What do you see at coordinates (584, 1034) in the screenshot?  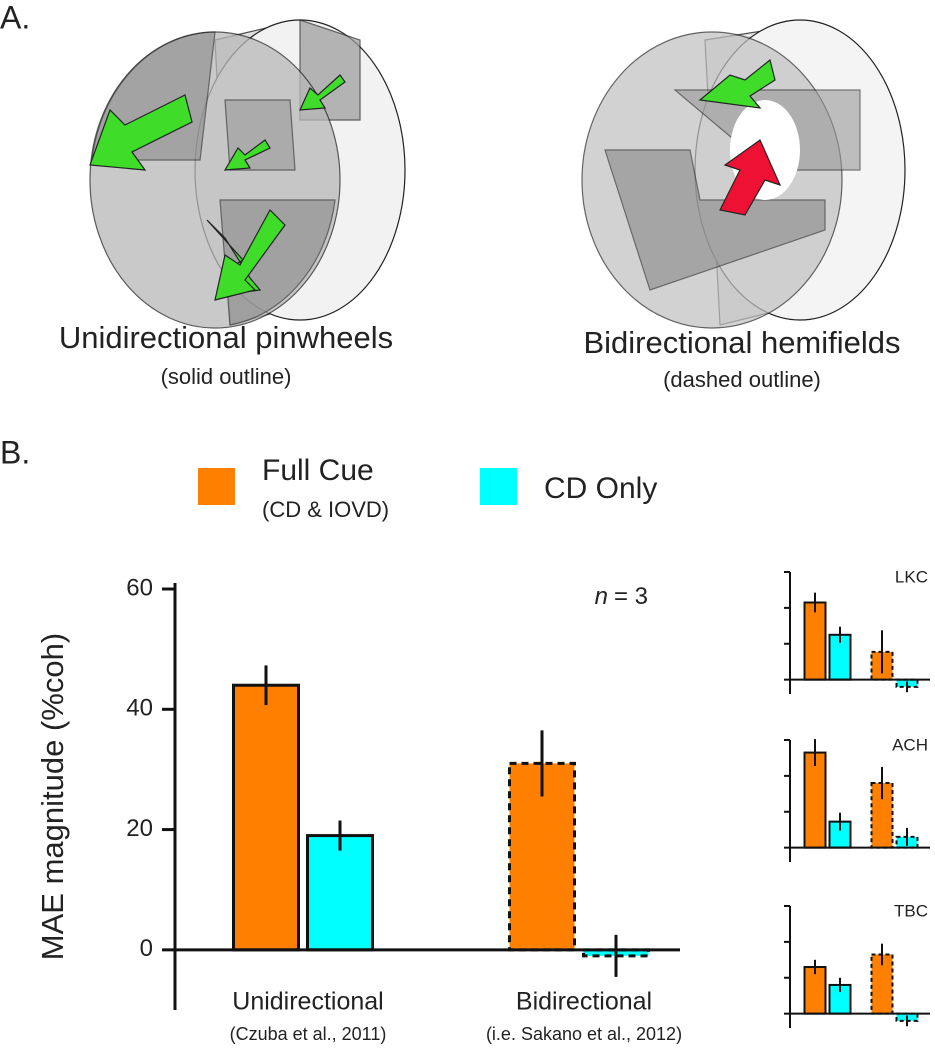 I see `x-tick-note: (i.e. Sakano et al., 2012)` at bounding box center [584, 1034].